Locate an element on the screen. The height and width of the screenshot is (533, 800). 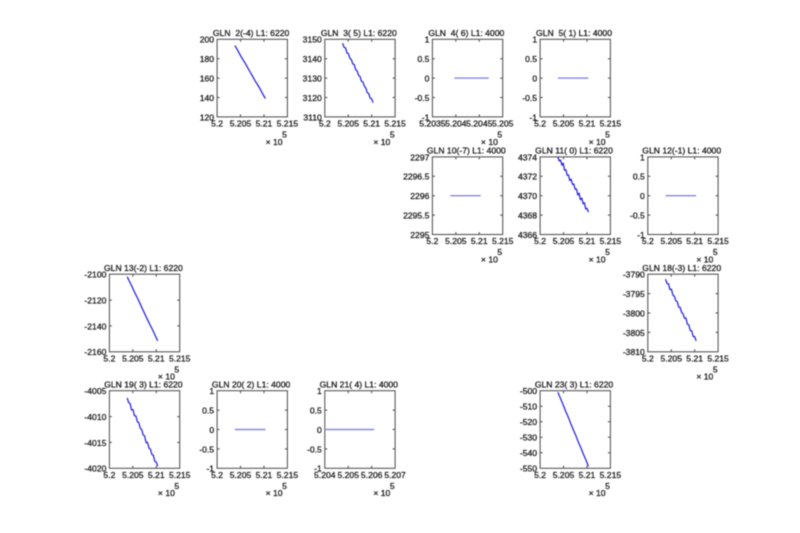
svg-text: 2297 is located at coordinates (419, 157).